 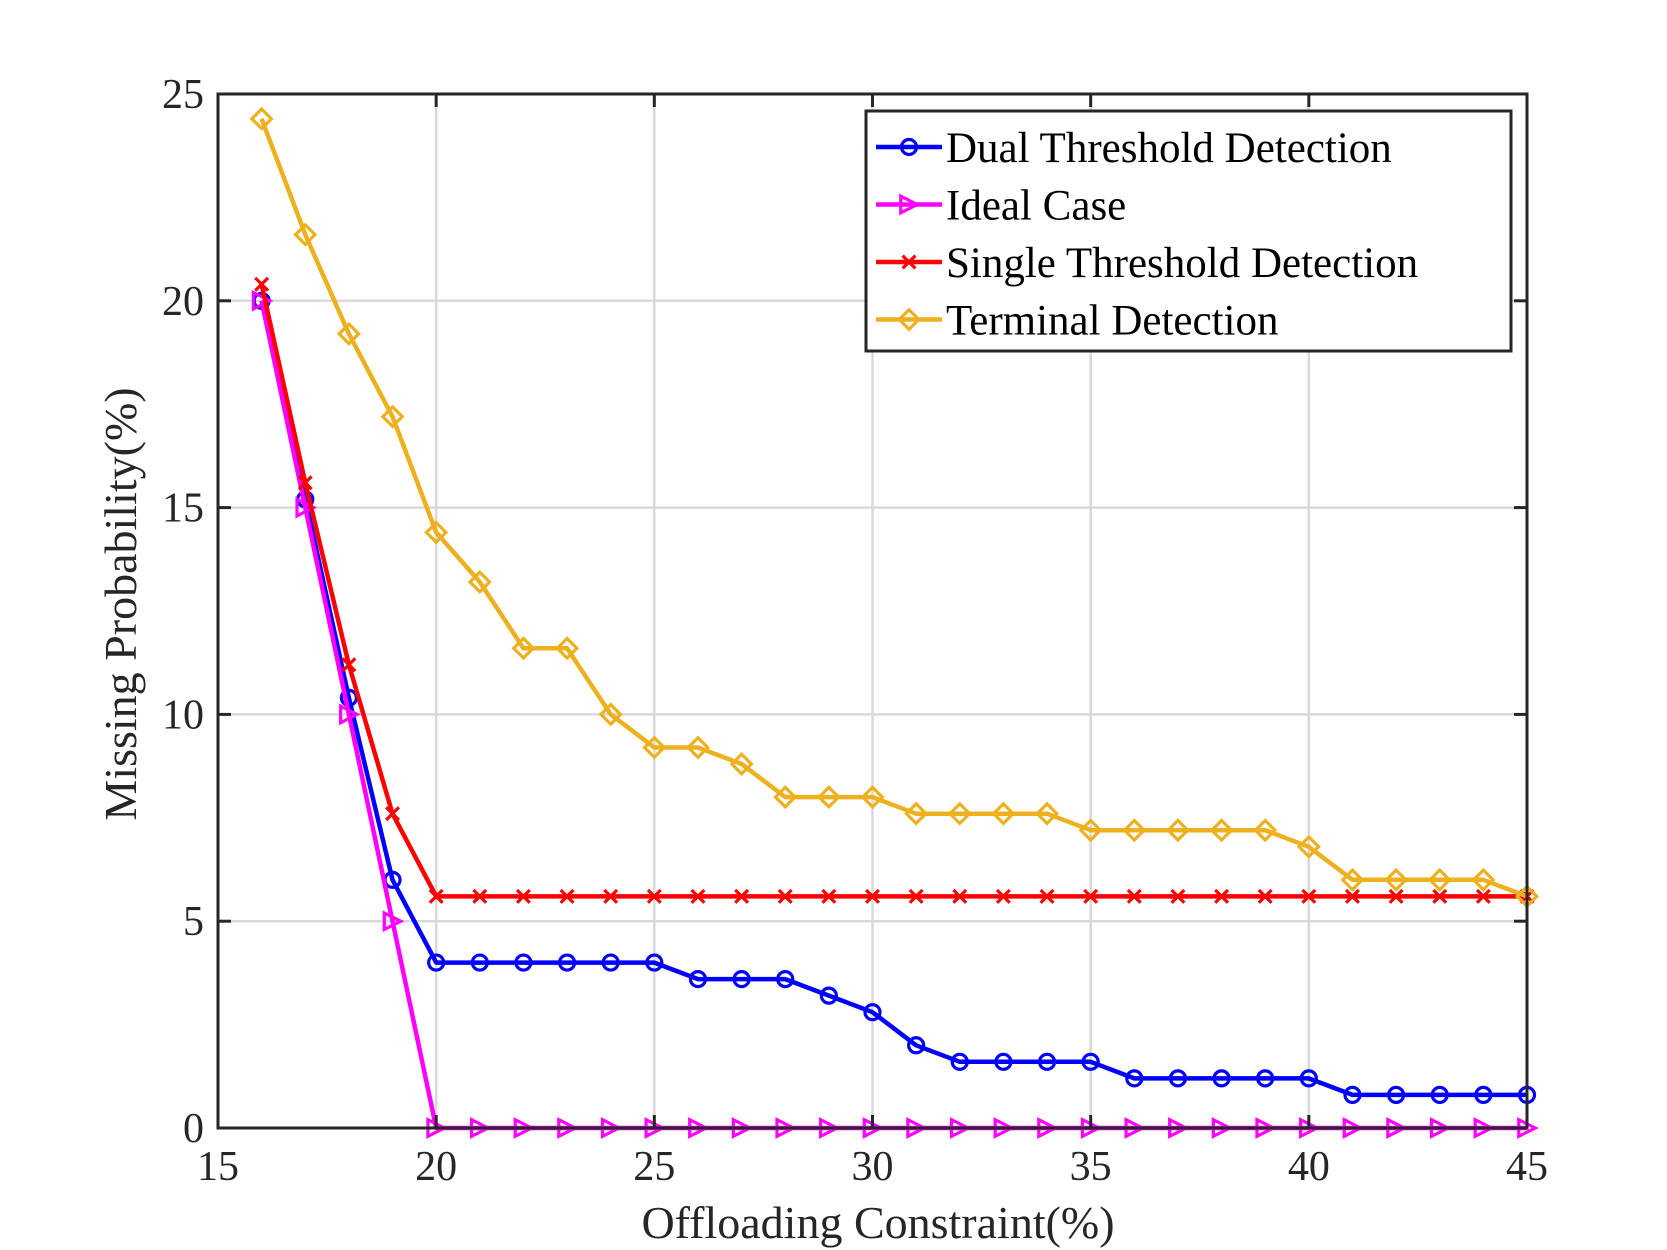 What do you see at coordinates (1527, 1167) in the screenshot?
I see `x-tick-label: 45` at bounding box center [1527, 1167].